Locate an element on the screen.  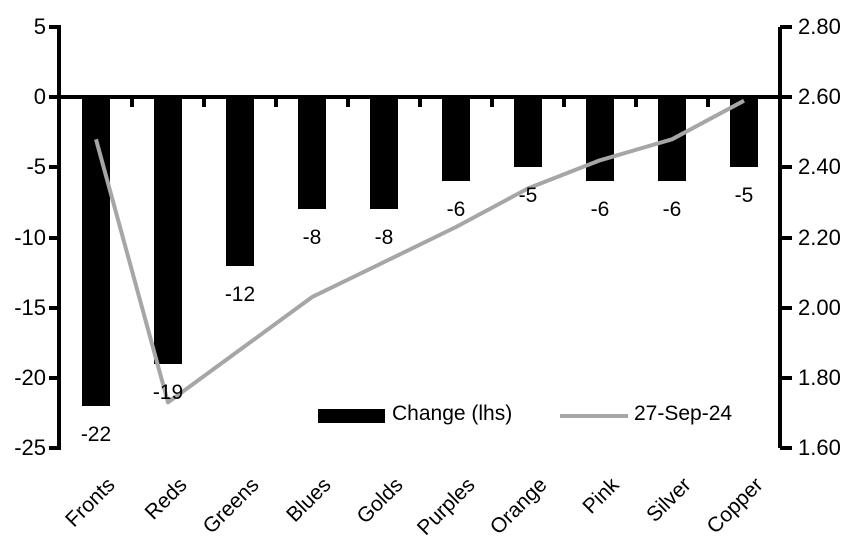
bar-value-label: -19 is located at coordinates (168, 392).